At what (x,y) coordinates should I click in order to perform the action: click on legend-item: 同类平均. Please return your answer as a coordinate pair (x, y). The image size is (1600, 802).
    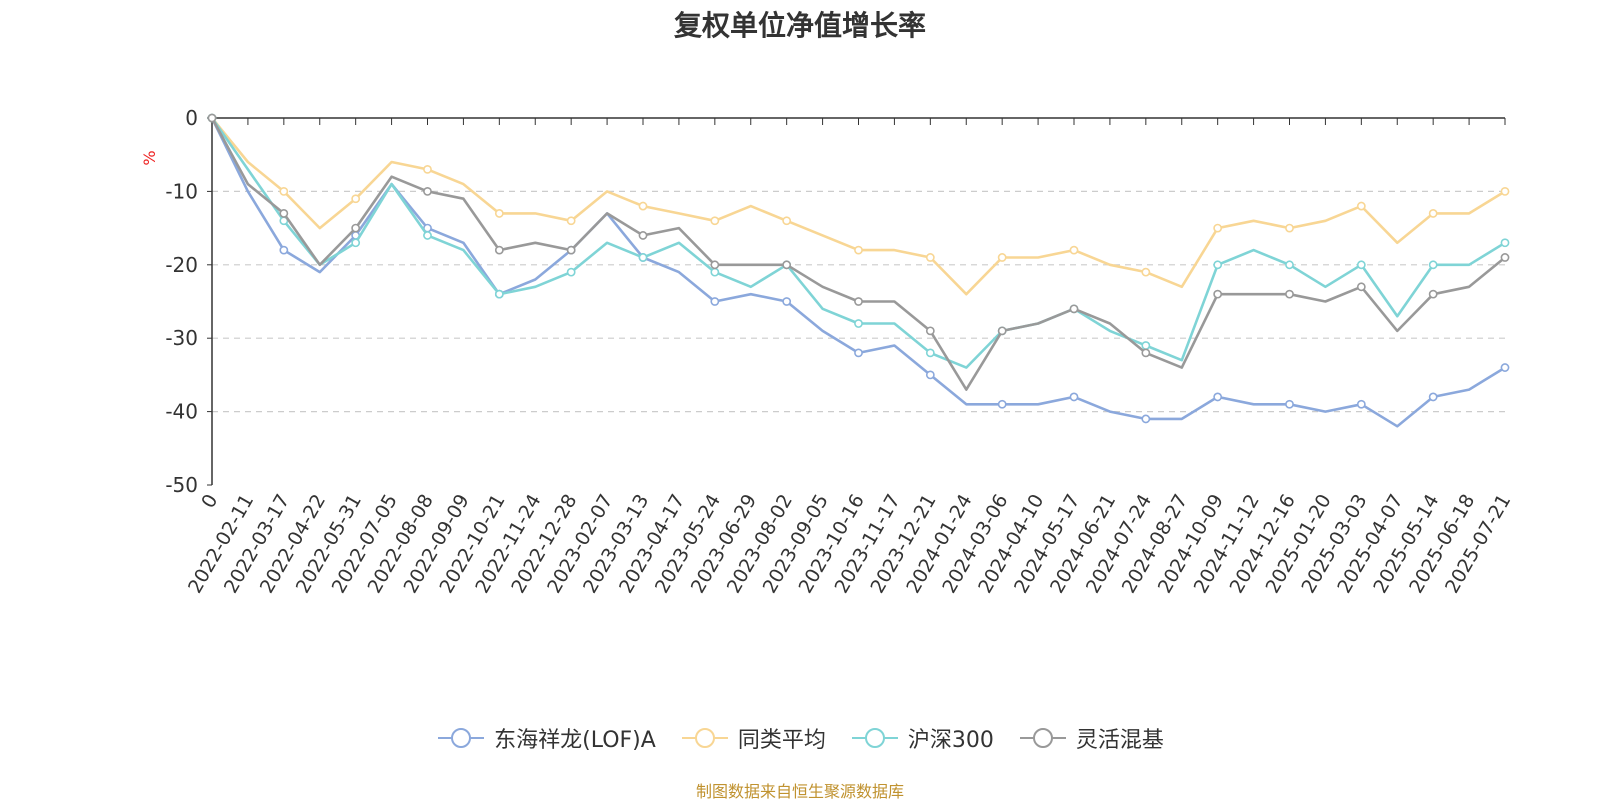
    Looking at the image, I should click on (753, 738).